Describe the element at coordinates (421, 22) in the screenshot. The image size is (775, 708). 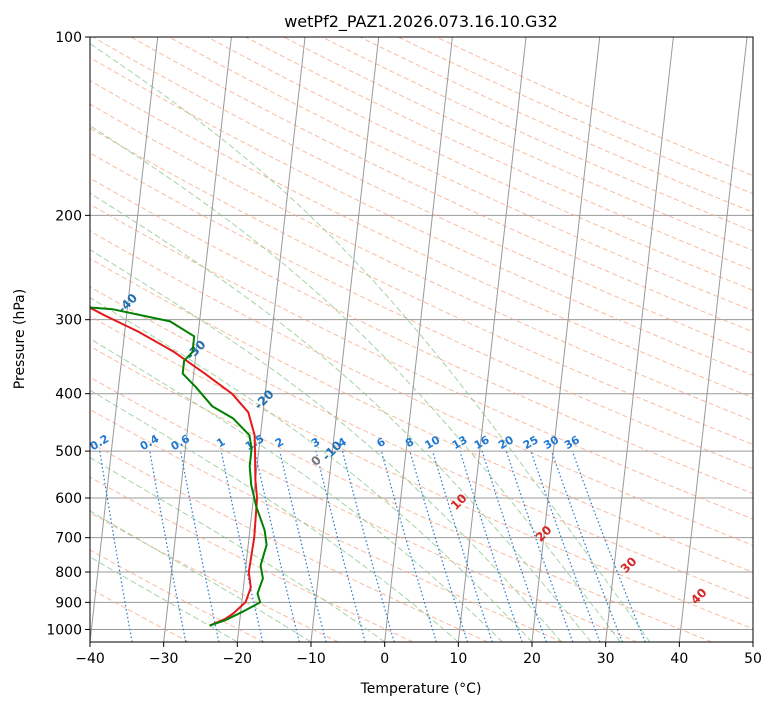
I see `chart-title: wetPf2_PAZ1.2026.073.16.10.G32` at that location.